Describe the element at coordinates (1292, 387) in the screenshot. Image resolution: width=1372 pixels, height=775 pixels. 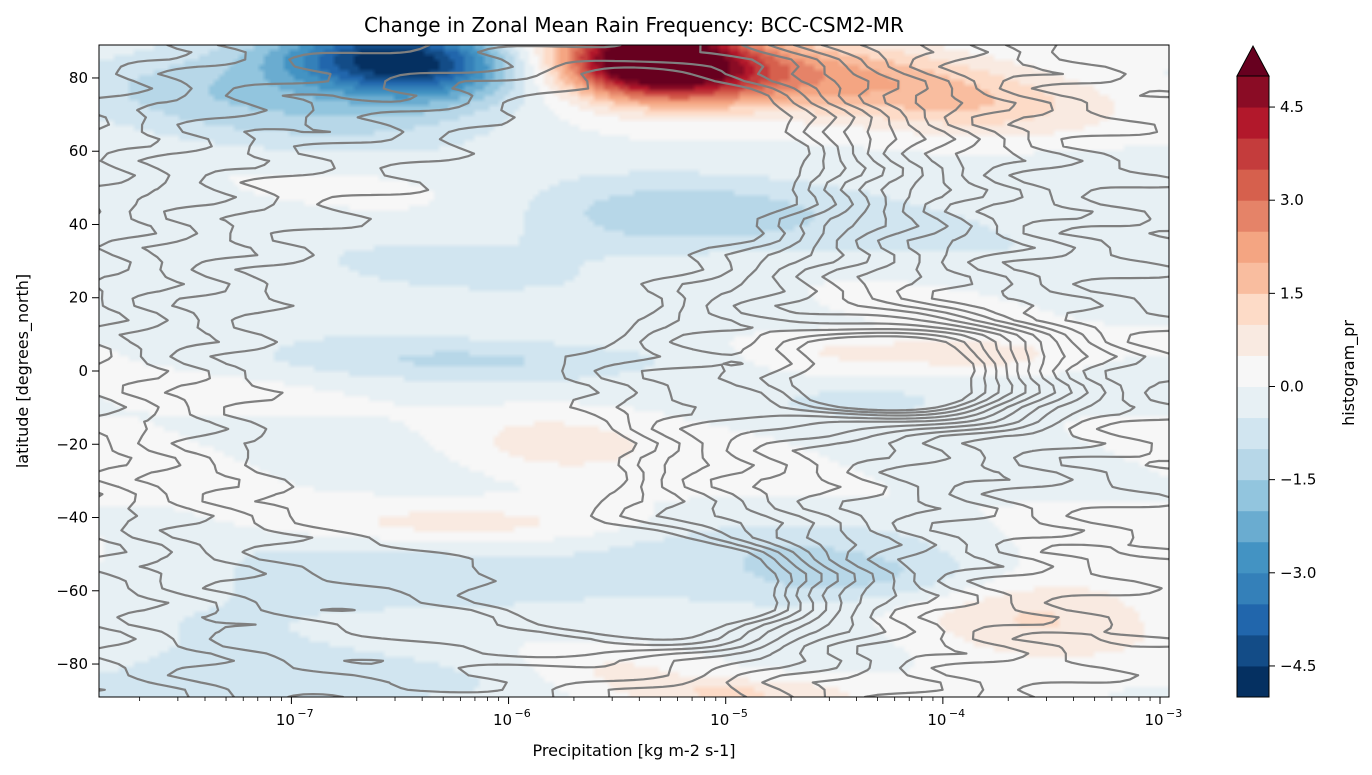
I see `colorbar-tick-label: 0.0` at that location.